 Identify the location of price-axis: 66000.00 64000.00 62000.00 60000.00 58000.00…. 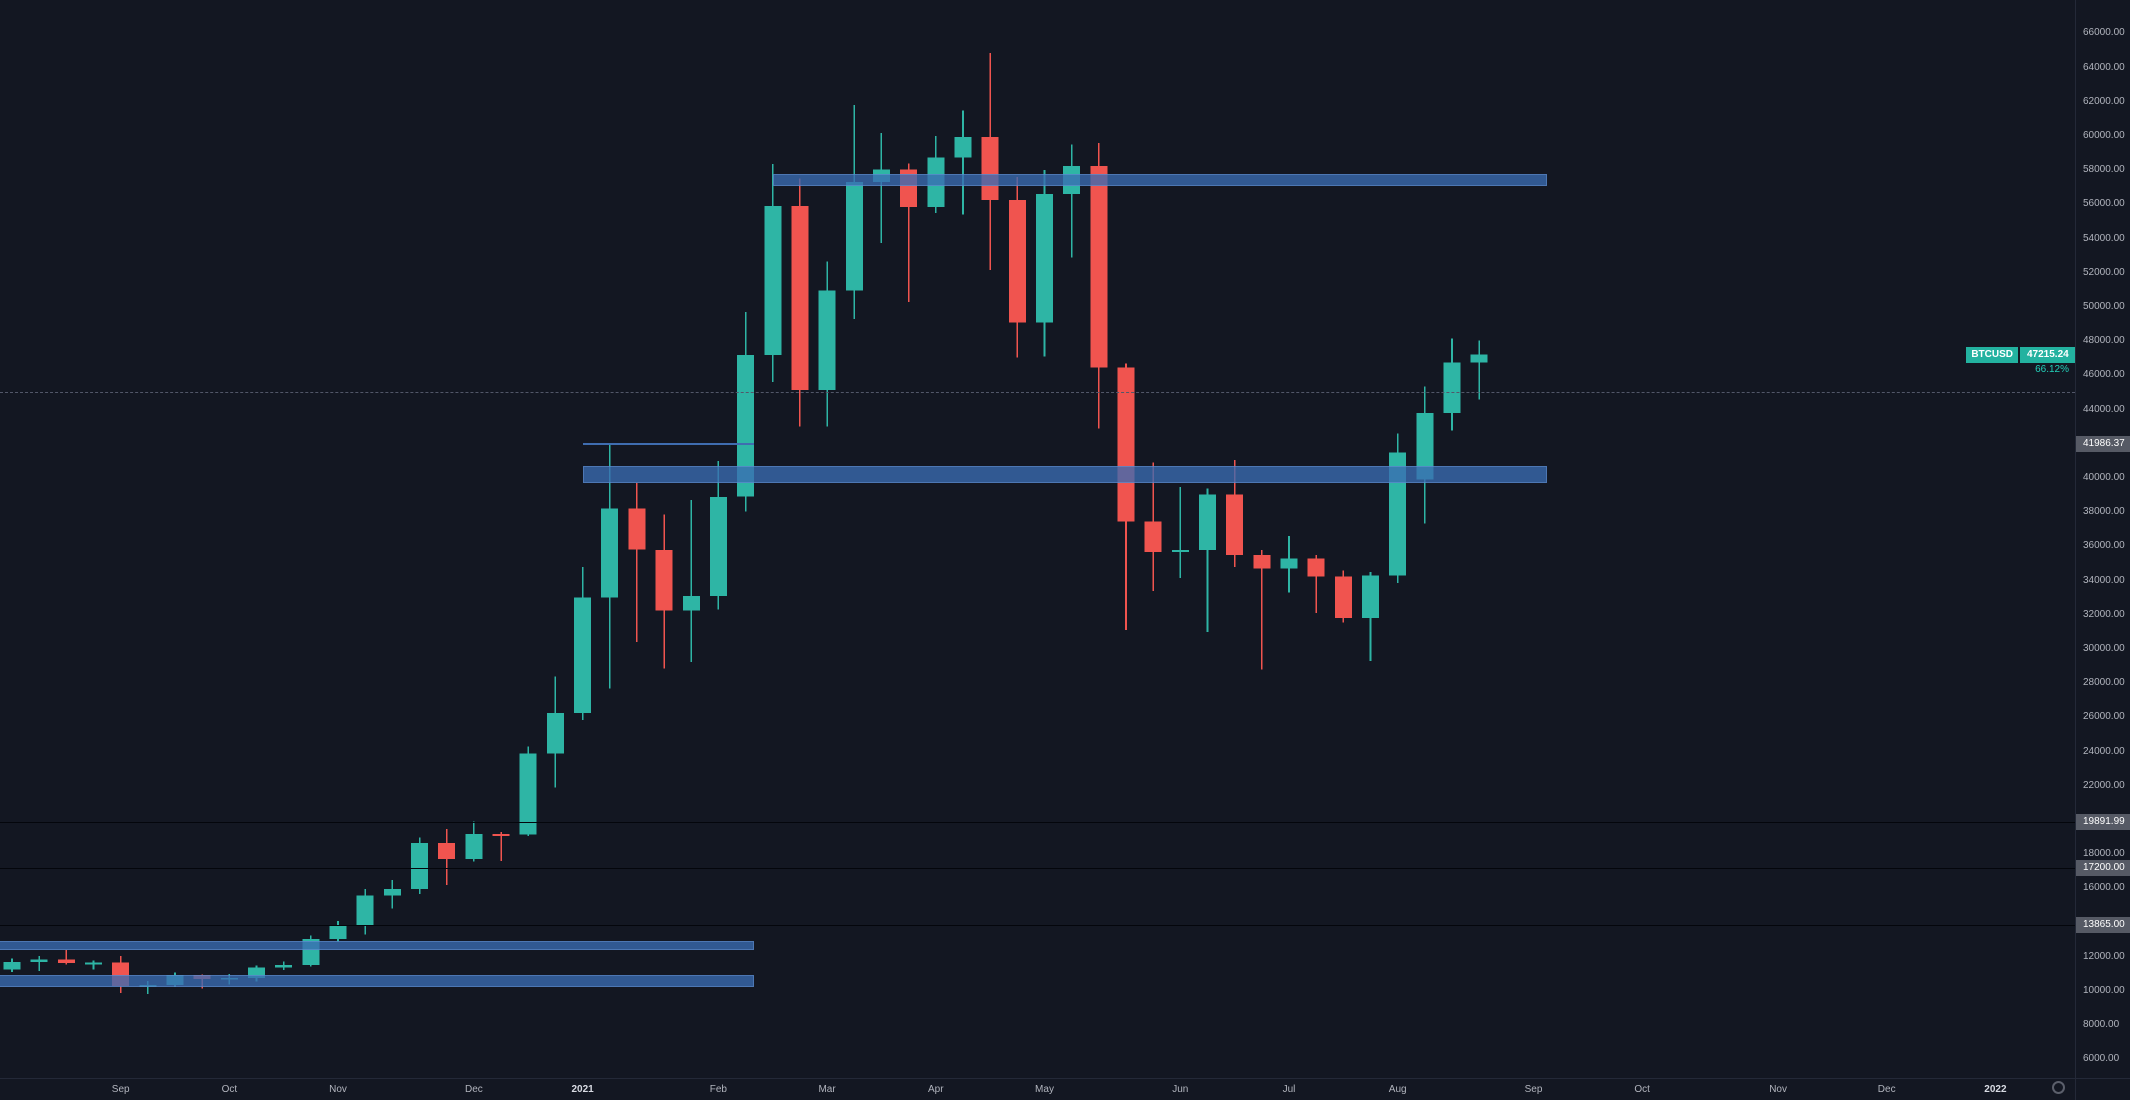
(2102, 539).